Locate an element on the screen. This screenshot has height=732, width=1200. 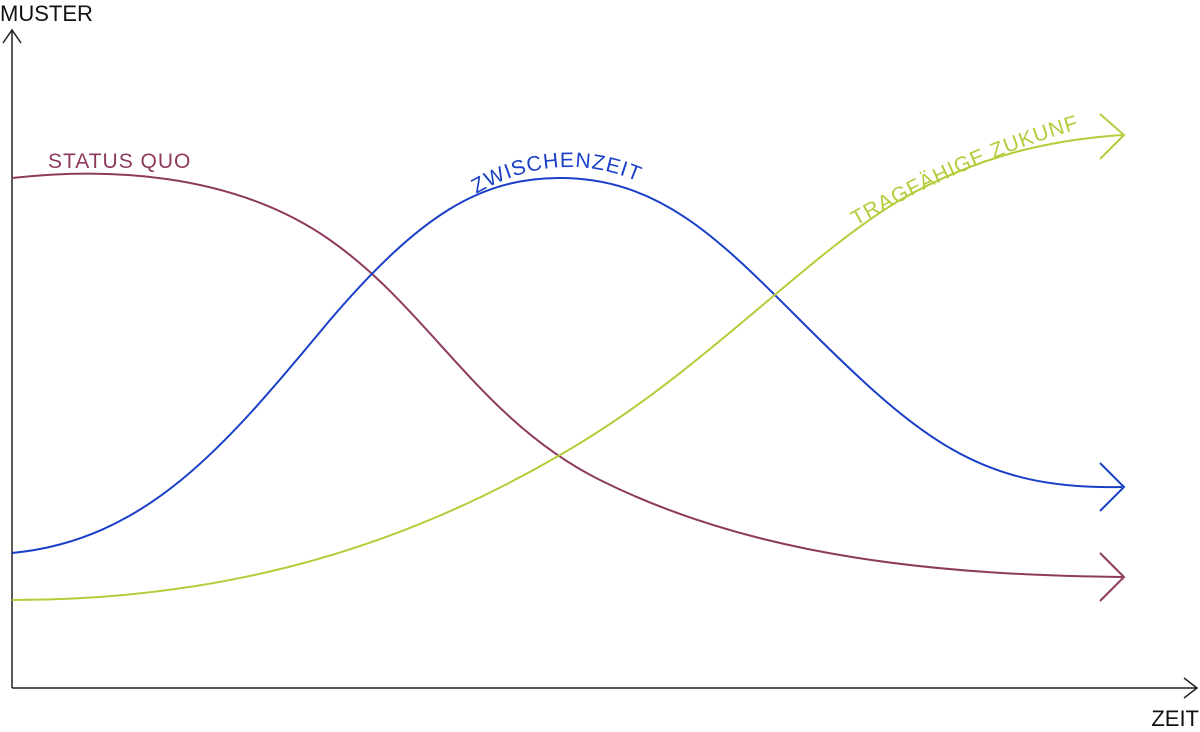
y-axis is located at coordinates (12, 358).